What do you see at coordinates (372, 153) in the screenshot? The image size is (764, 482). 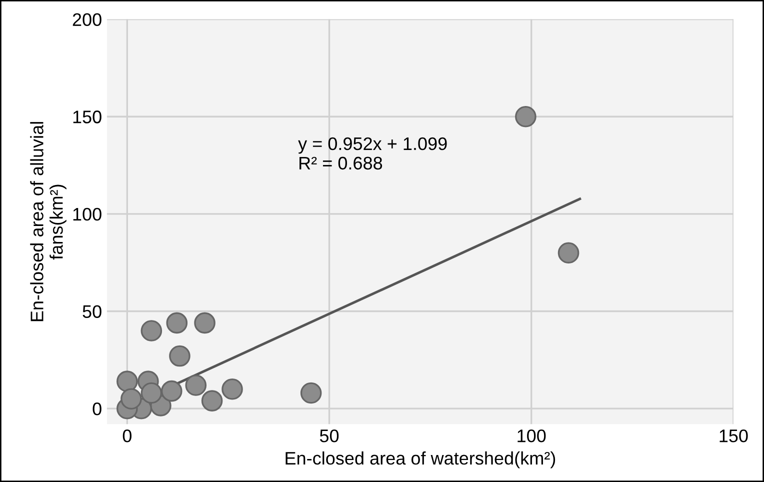 I see `annotation: y = 0.952x + 1.099 R² = 0.688` at bounding box center [372, 153].